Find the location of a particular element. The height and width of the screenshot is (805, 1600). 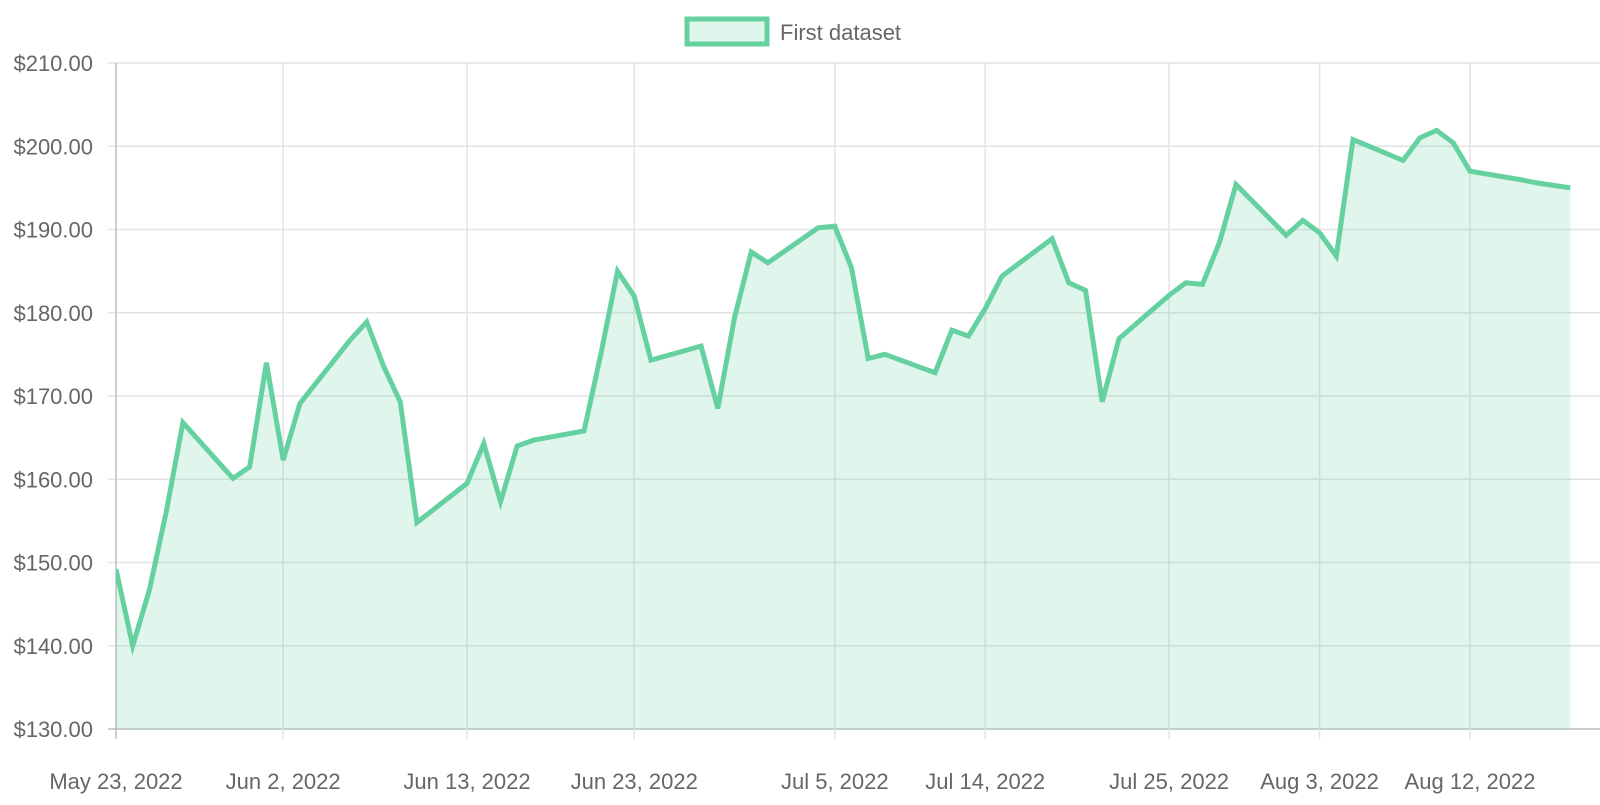

x-tick-label: Aug 12, 2022 is located at coordinates (1470, 781).